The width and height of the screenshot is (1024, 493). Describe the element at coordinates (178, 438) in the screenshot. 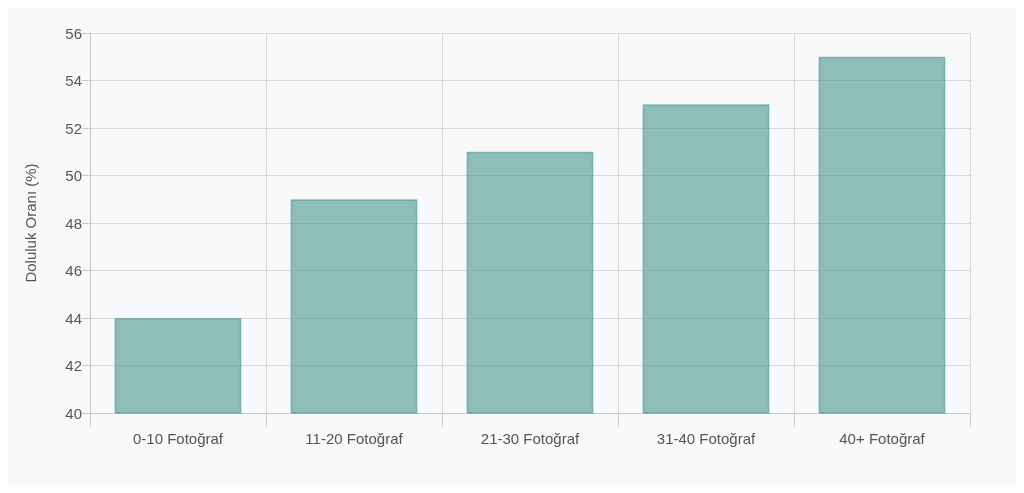

I see `x-tick-label: 0-10 Fotoğraf` at that location.